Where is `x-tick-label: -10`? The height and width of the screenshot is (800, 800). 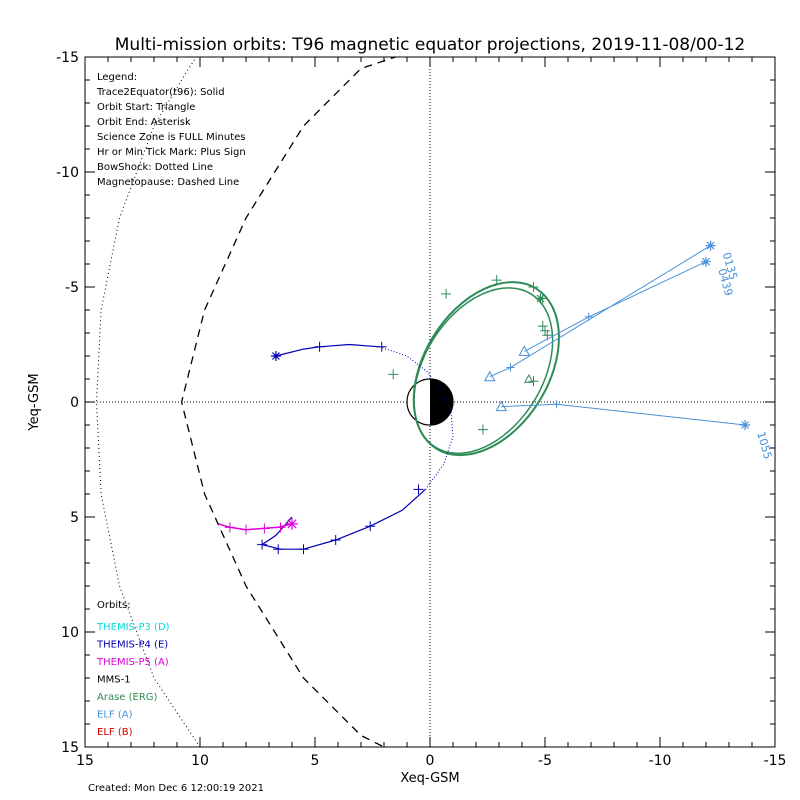
x-tick-label: -10 is located at coordinates (660, 761).